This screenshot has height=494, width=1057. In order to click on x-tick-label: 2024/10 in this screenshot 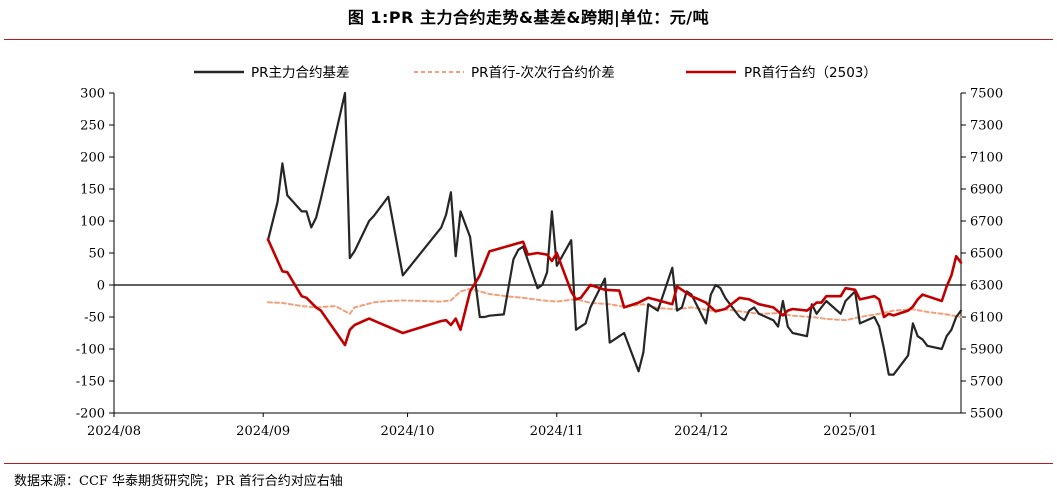, I will do `click(408, 431)`.